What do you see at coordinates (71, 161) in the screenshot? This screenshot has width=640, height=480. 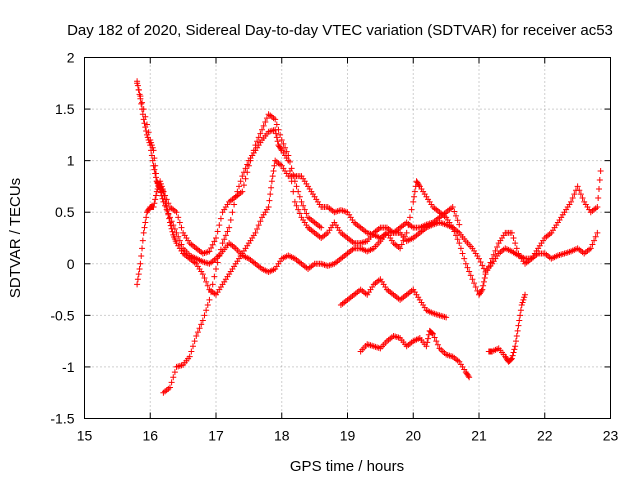 I see `y-tick-label: 1` at bounding box center [71, 161].